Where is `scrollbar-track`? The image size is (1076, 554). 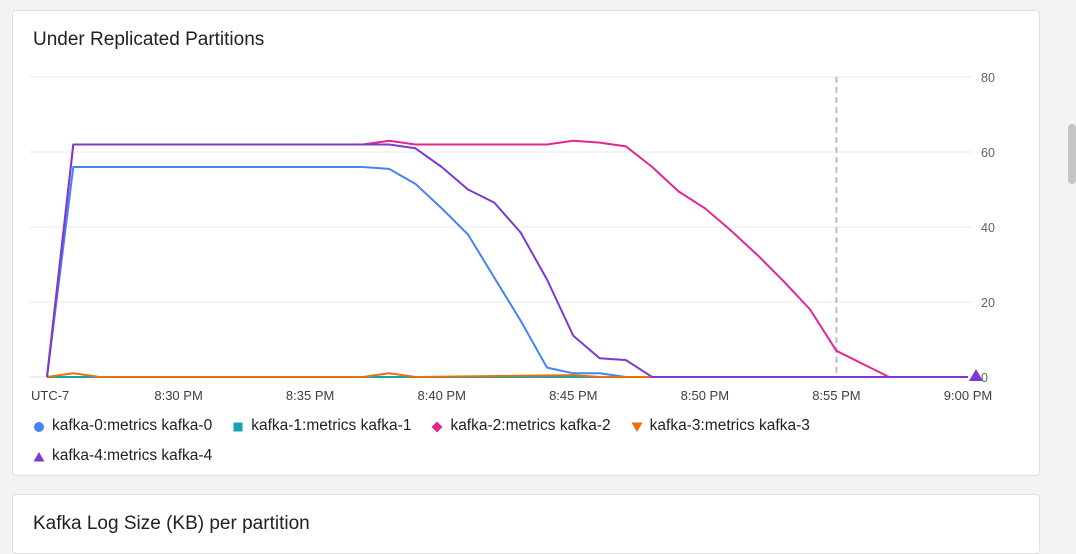 scrollbar-track is located at coordinates (1070, 268).